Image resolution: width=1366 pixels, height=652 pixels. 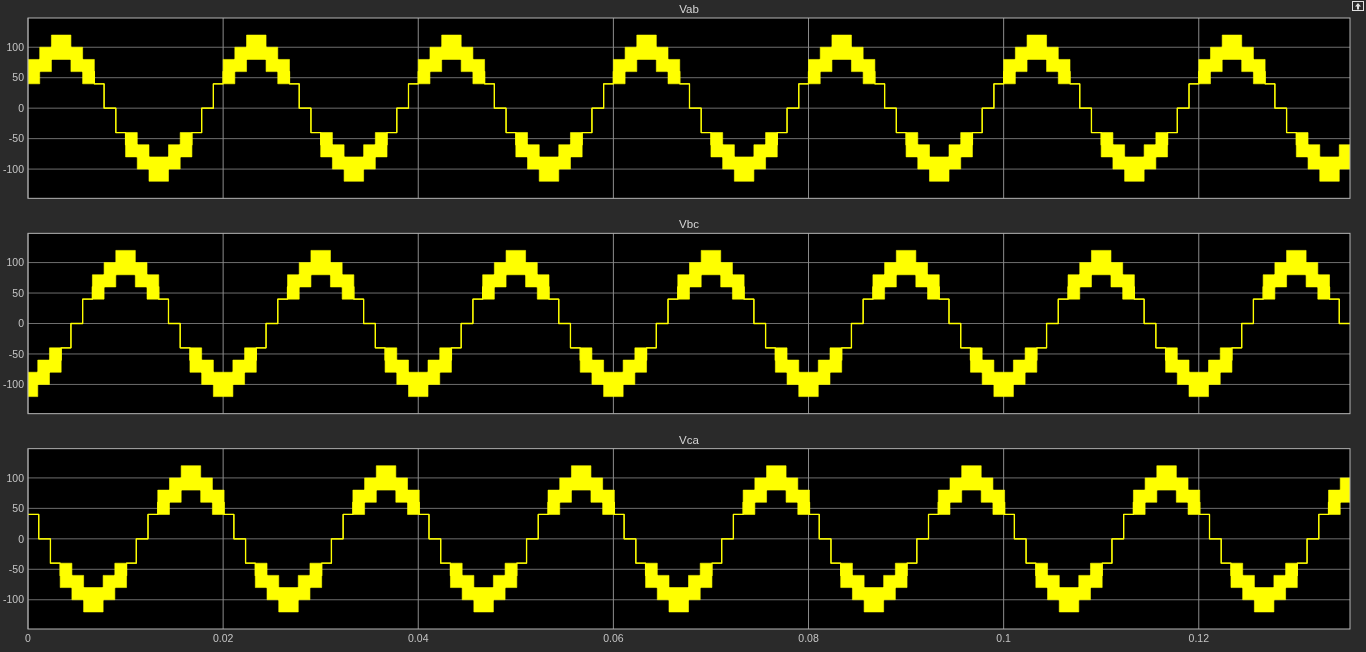 I want to click on chart-title: Vca, so click(x=689, y=439).